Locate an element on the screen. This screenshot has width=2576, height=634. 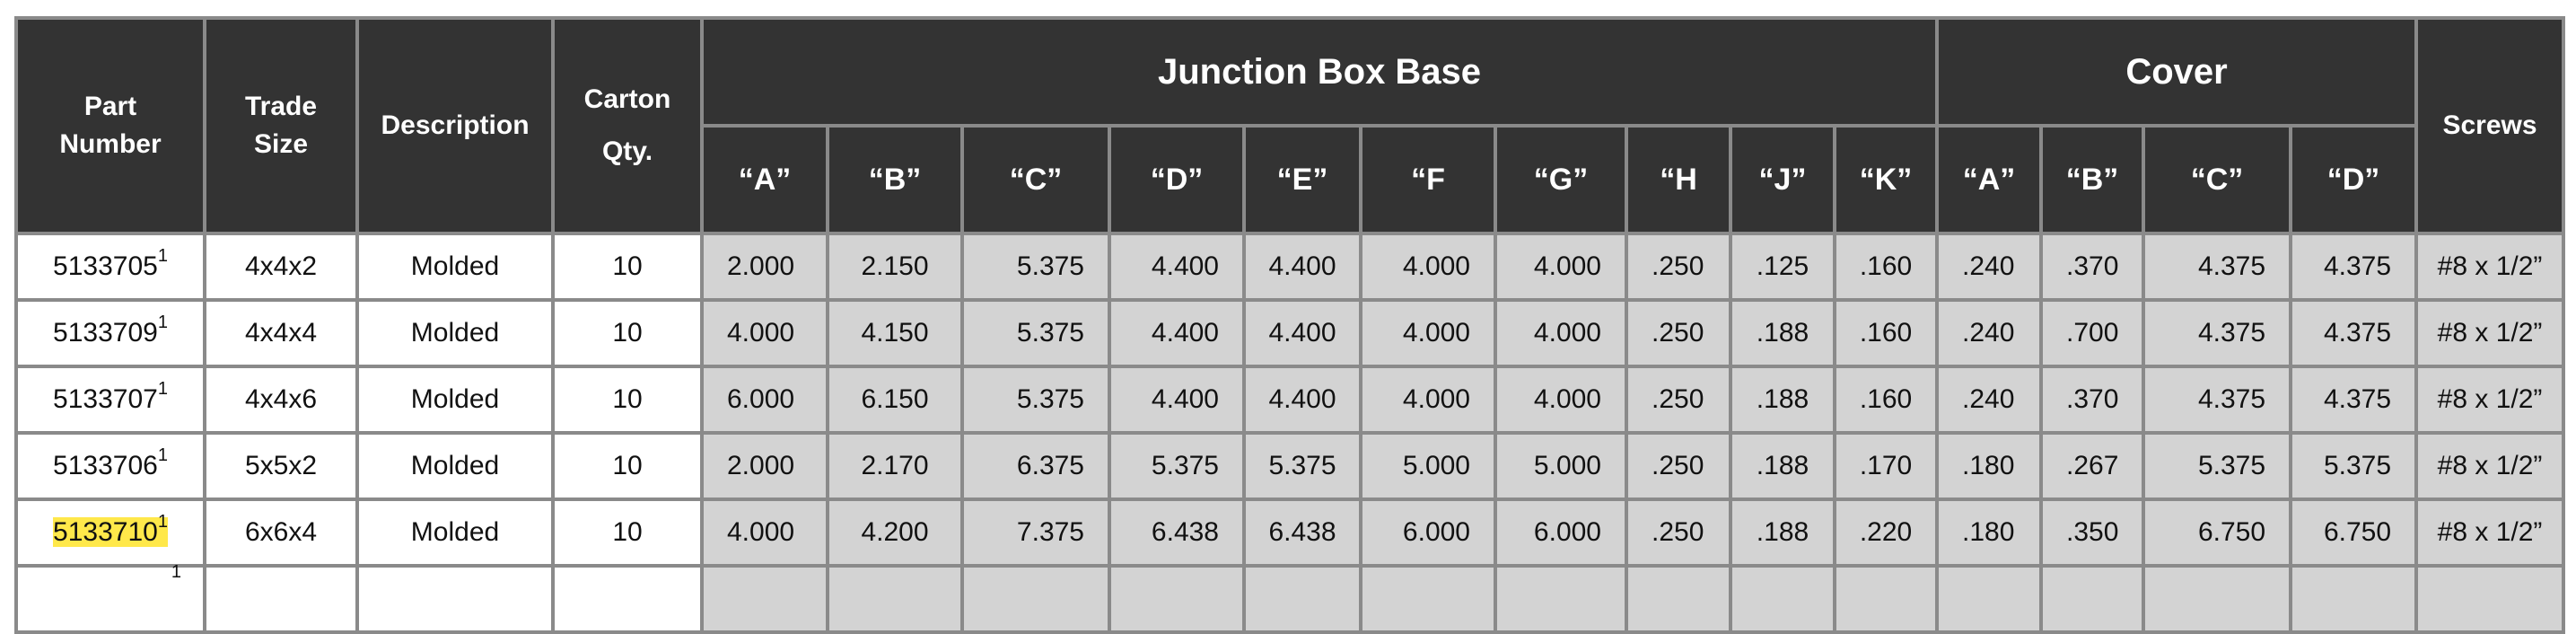
trade-size-cell: 4x4x4 is located at coordinates (281, 333).